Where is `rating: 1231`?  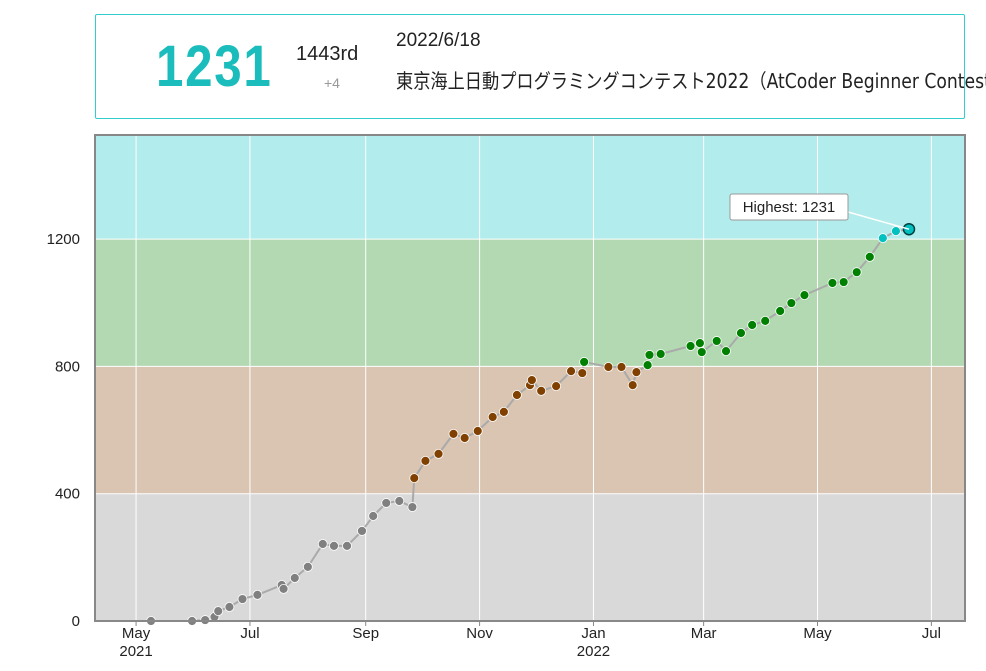
rating: 1231 is located at coordinates (214, 66).